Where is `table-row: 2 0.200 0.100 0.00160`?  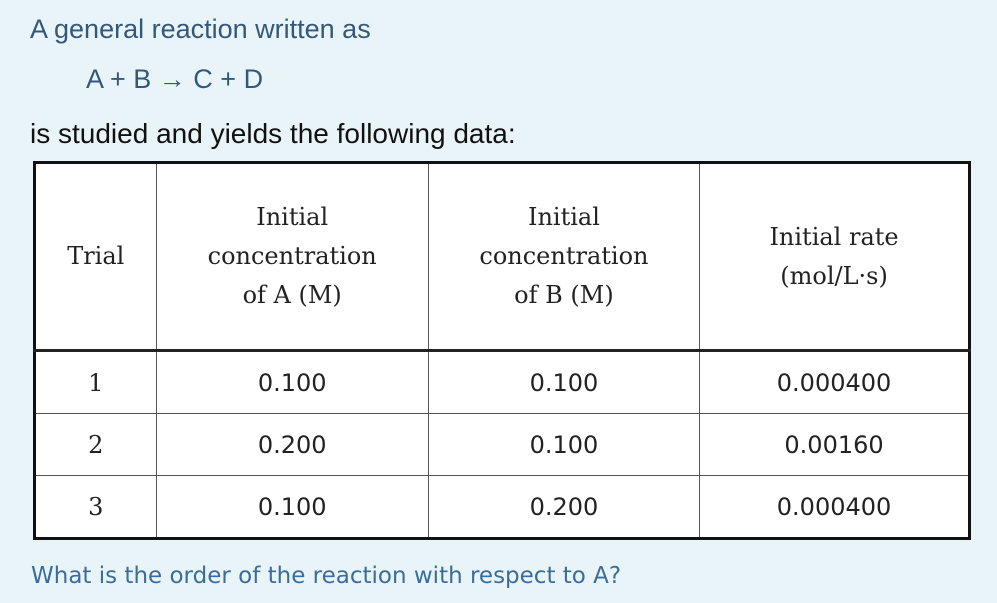
table-row: 2 0.200 0.100 0.00160 is located at coordinates (502, 444).